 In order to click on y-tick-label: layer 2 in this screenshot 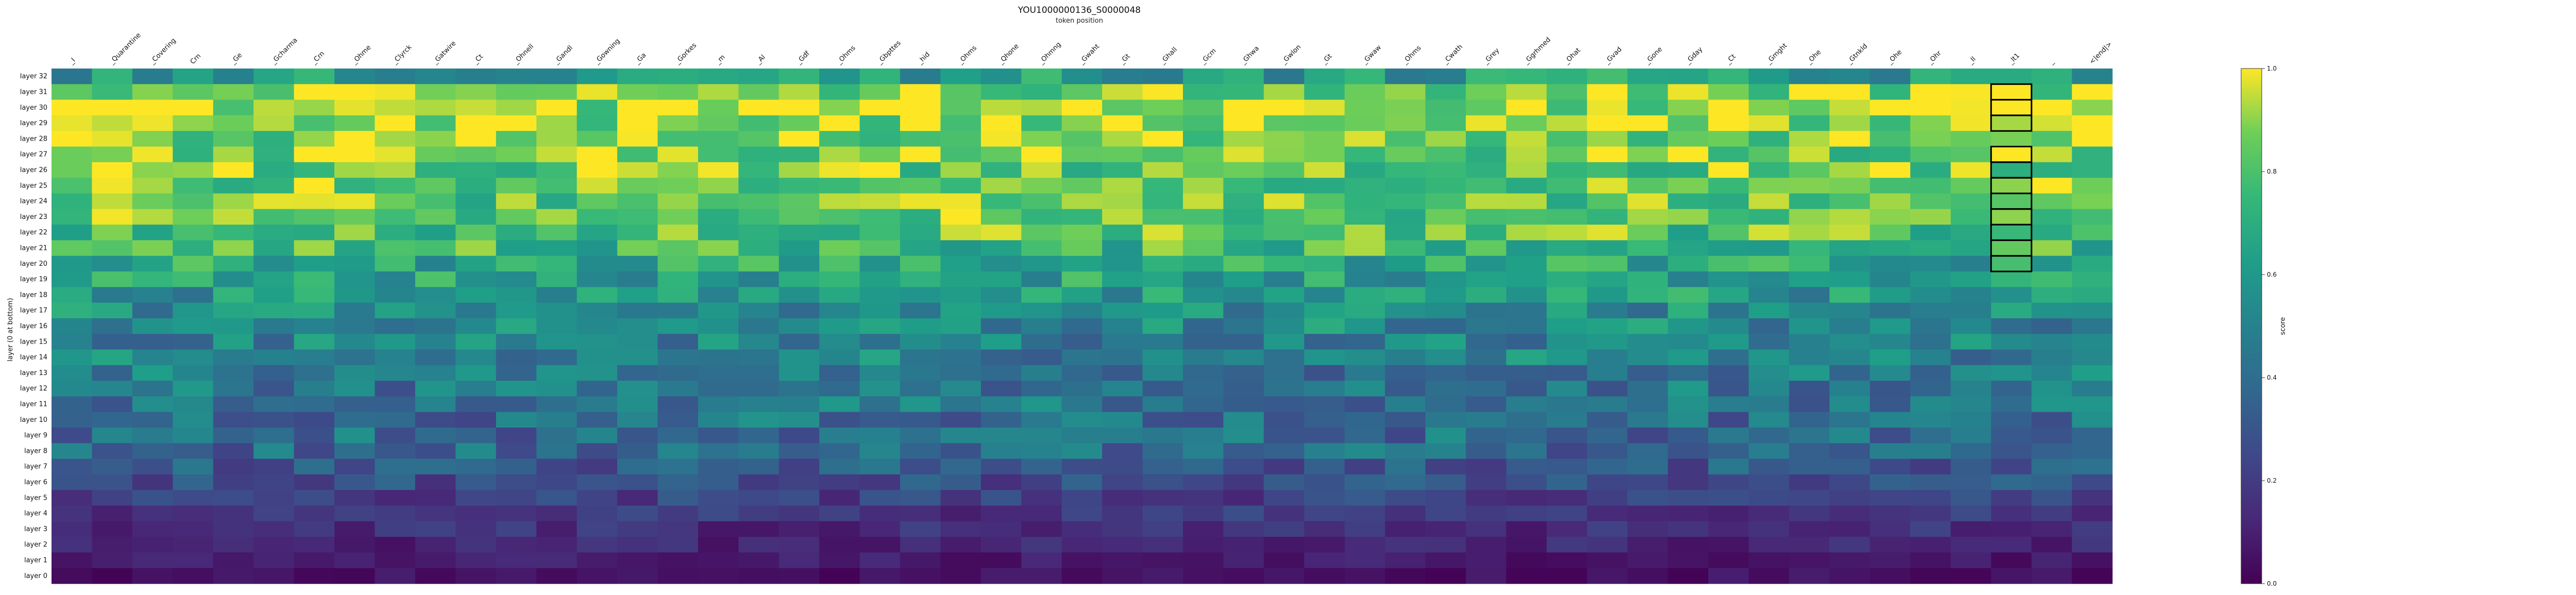, I will do `click(35, 545)`.